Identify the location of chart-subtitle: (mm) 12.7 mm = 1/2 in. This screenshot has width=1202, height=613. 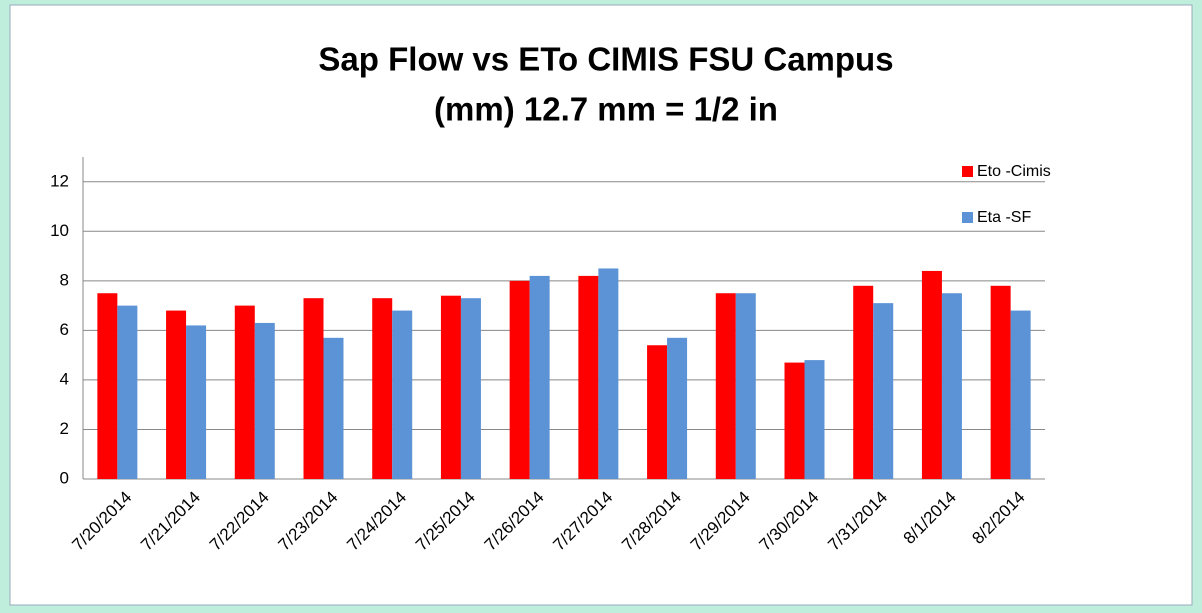
(606, 109).